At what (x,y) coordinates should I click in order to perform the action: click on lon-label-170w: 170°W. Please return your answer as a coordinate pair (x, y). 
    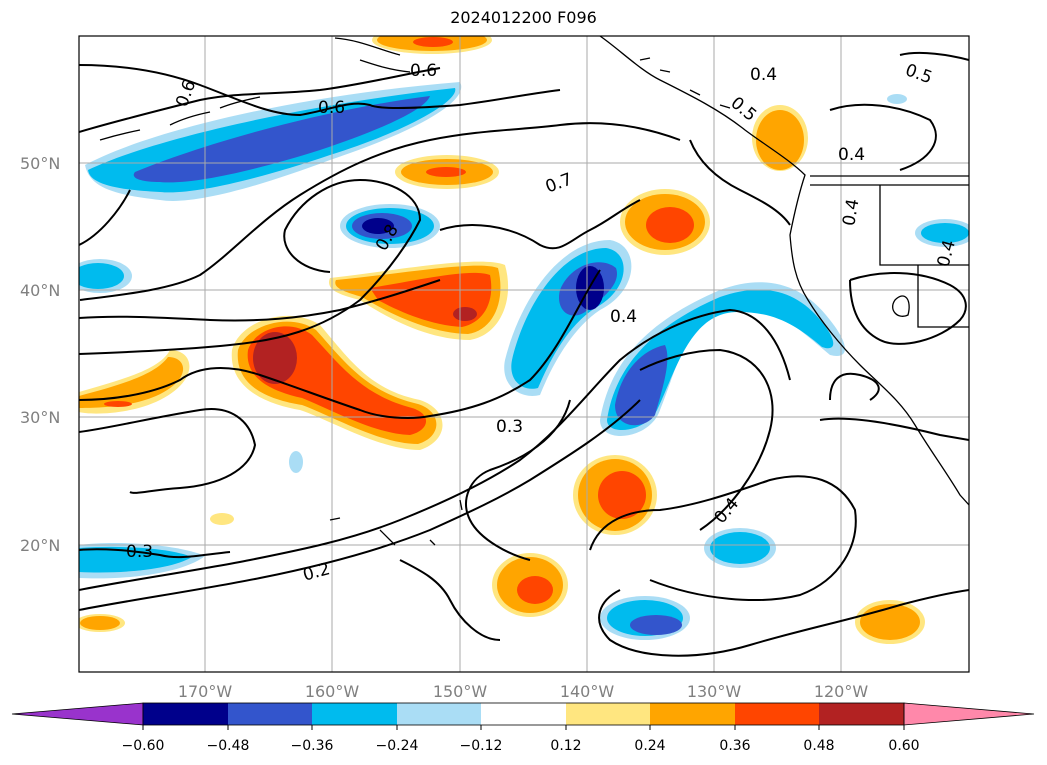
    Looking at the image, I should click on (205, 691).